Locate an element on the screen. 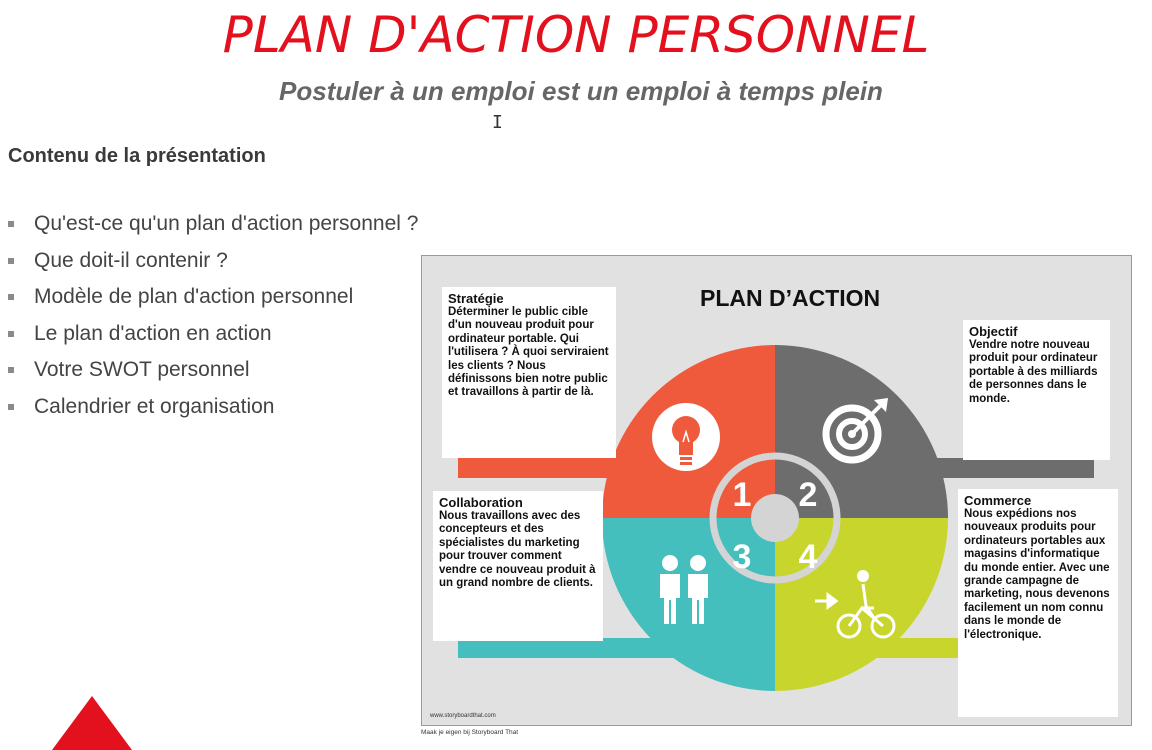  commerce-heading: Commerce is located at coordinates (998, 500).